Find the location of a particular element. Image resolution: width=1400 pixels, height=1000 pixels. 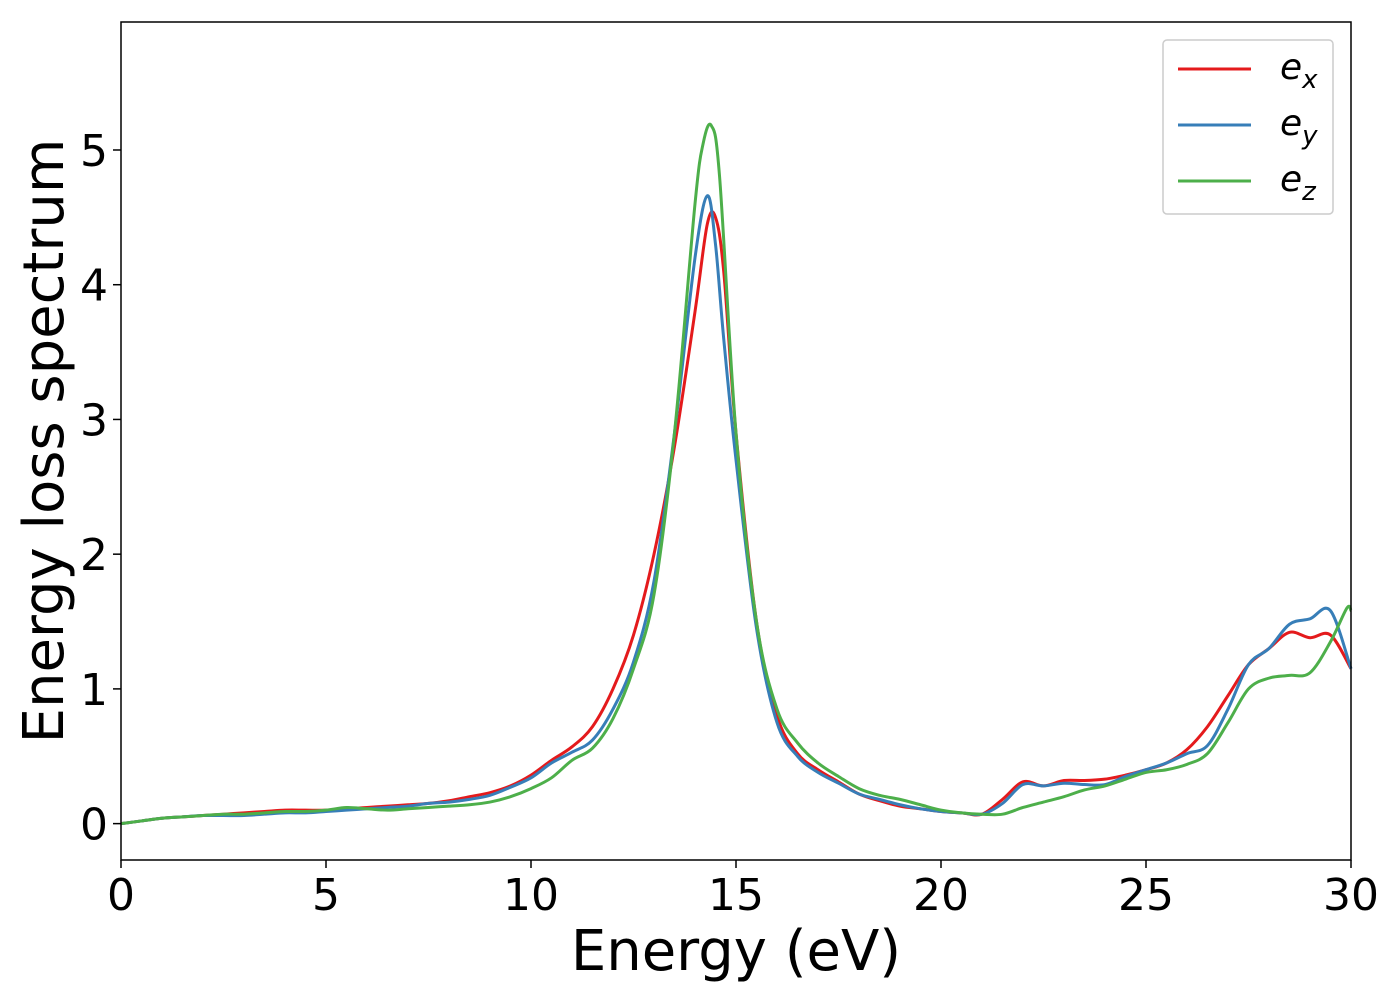

y-tick-label: 1 is located at coordinates (94, 690).